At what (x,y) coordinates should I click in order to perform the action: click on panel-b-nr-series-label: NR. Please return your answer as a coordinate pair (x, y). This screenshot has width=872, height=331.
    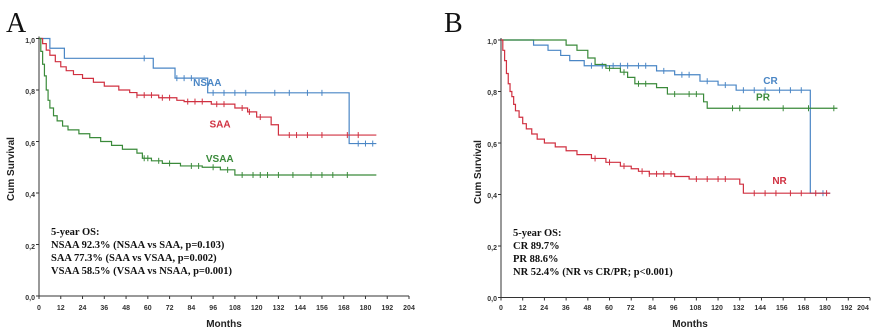
    Looking at the image, I should click on (779, 181).